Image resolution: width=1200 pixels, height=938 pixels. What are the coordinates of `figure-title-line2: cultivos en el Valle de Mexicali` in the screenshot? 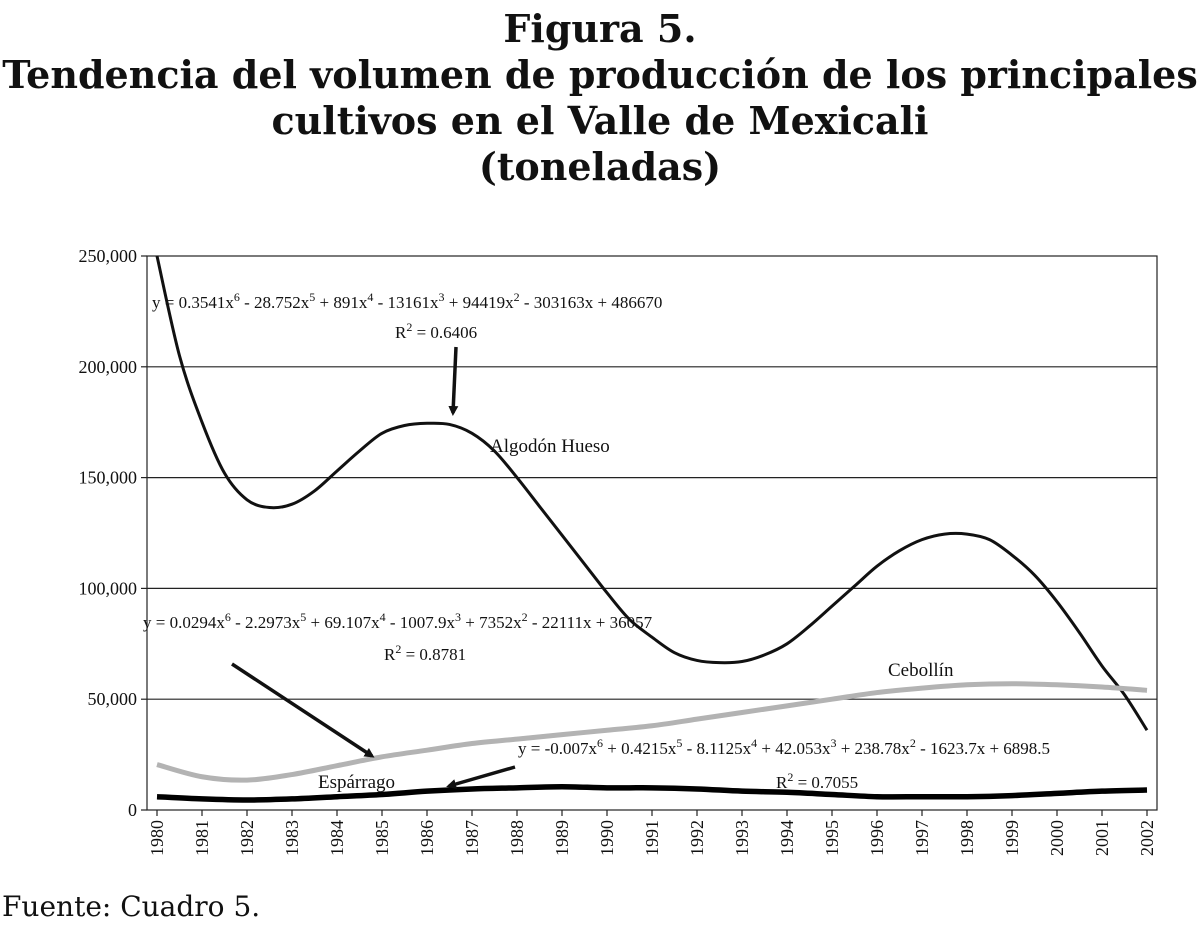 It's located at (600, 120).